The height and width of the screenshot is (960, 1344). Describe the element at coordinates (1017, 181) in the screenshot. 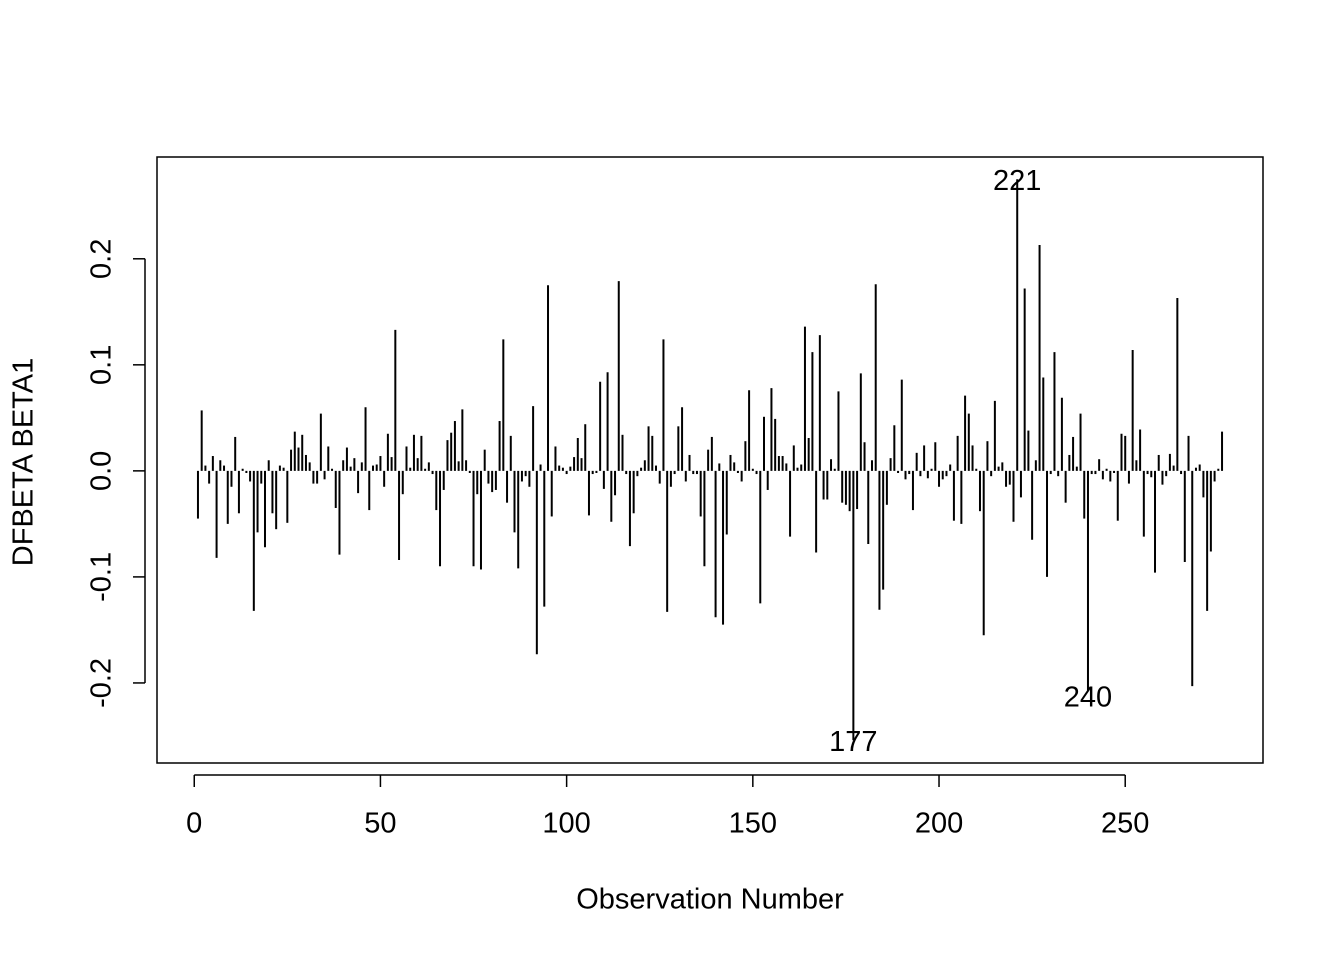

I see `annotation: 221` at that location.